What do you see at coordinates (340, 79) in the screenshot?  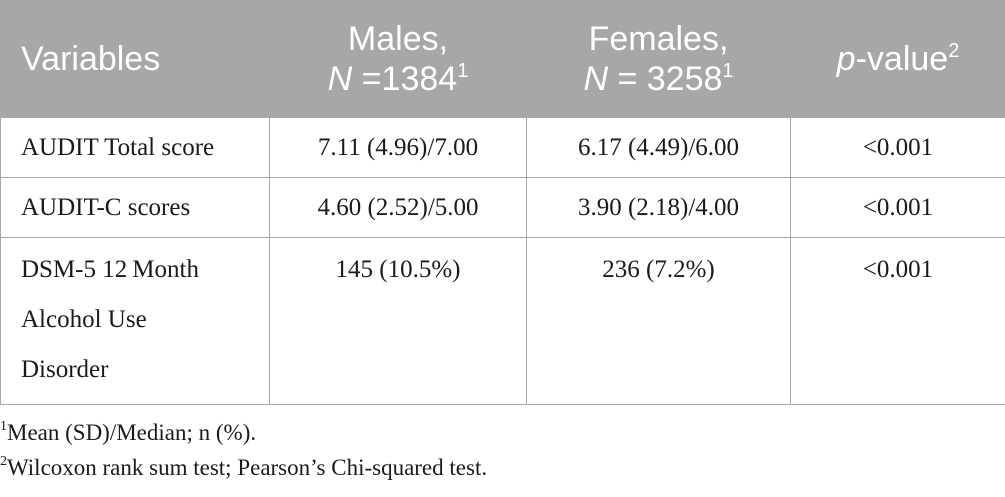 I see `header-males-n-letter: N` at bounding box center [340, 79].